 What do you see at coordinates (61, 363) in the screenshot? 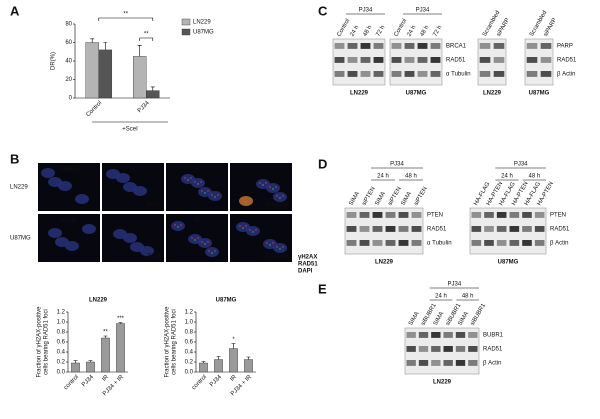
I see `y-tick-label: 0.2` at bounding box center [61, 363].